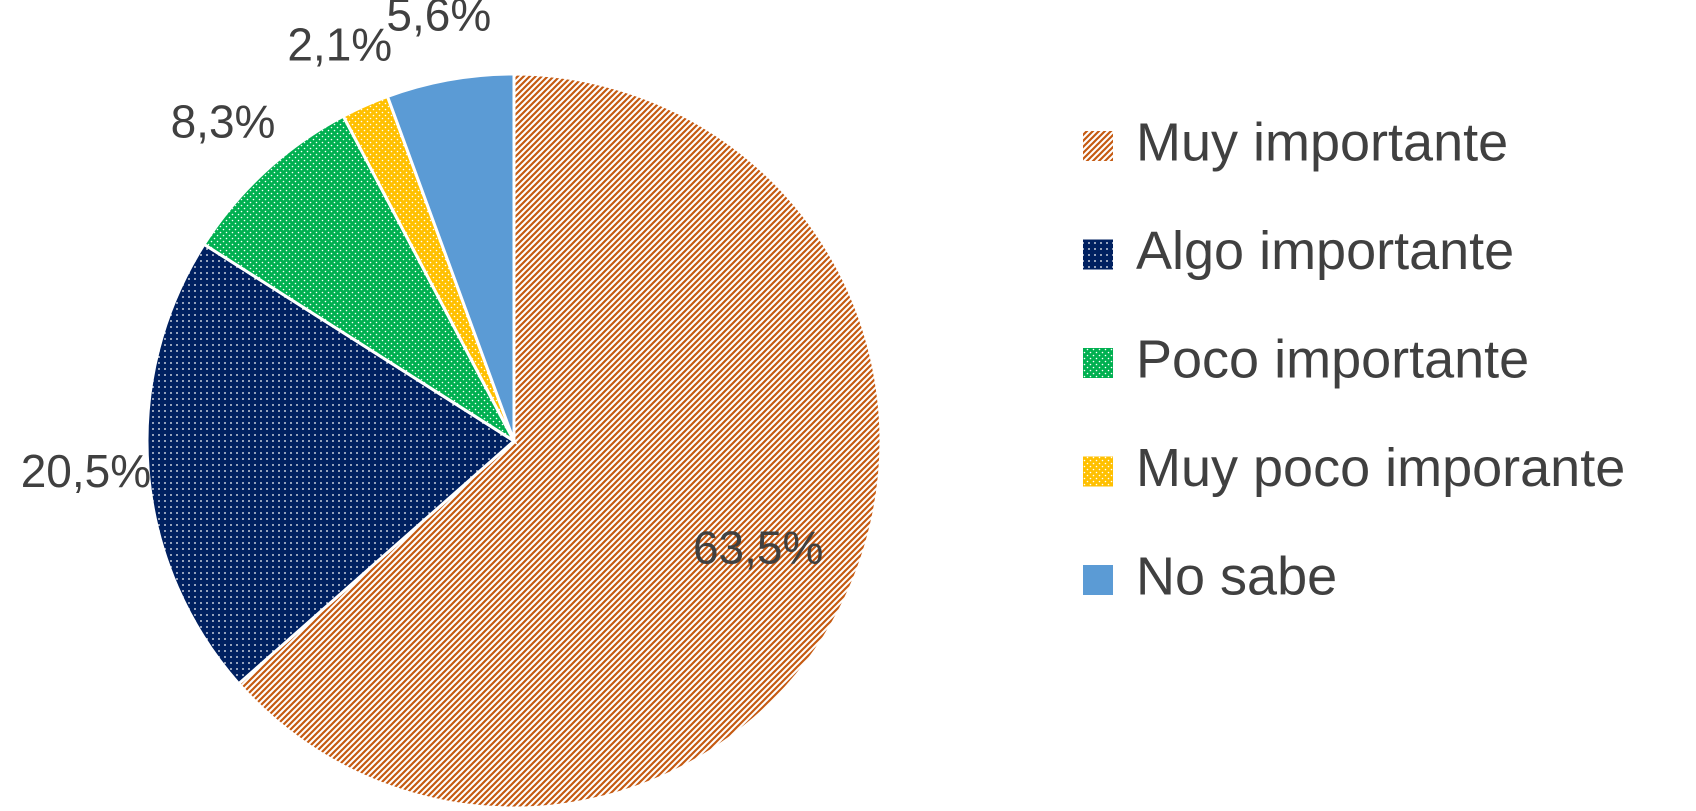  I want to click on legend-label: Muy poco imporante, so click(1380, 468).